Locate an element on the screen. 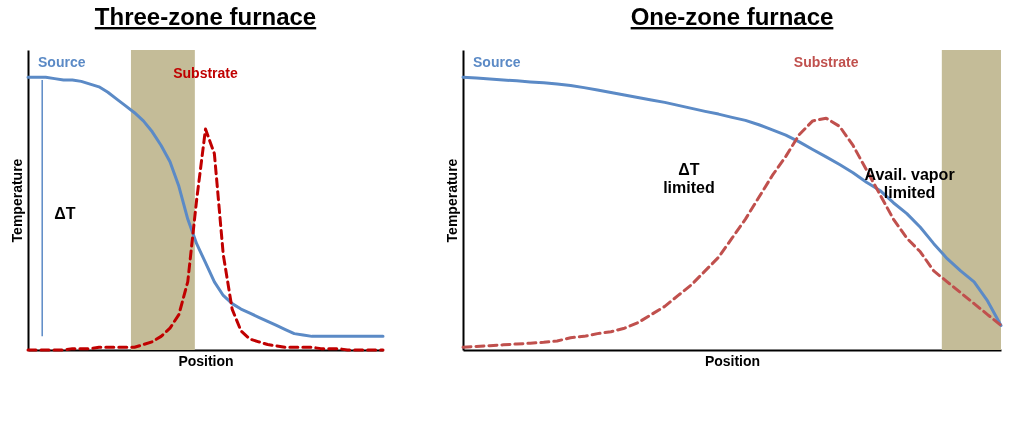  annotation: ΔT limited is located at coordinates (689, 178).